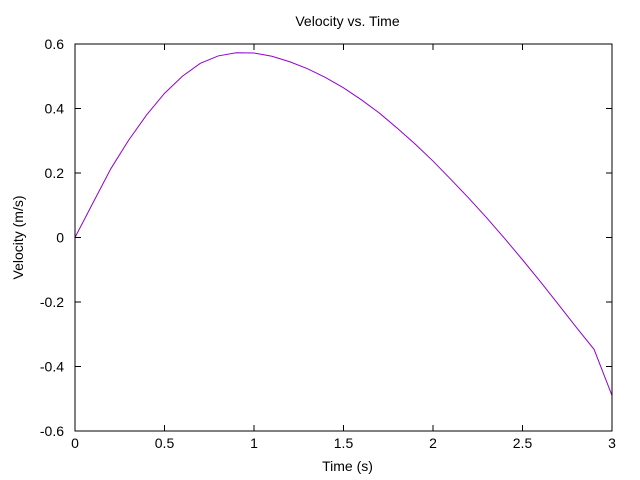 The image size is (640, 480). What do you see at coordinates (433, 443) in the screenshot?
I see `x-tick-label: 2` at bounding box center [433, 443].